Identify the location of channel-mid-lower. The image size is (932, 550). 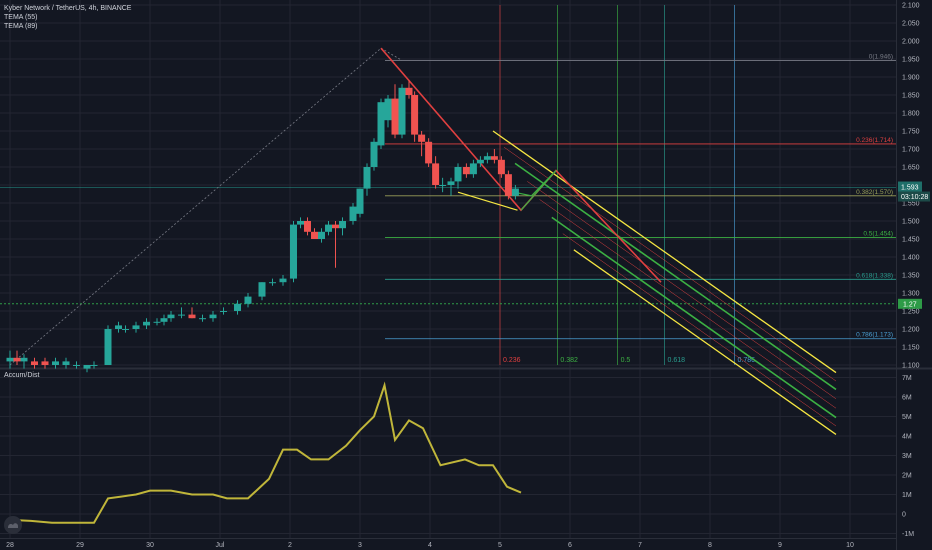
(694, 317).